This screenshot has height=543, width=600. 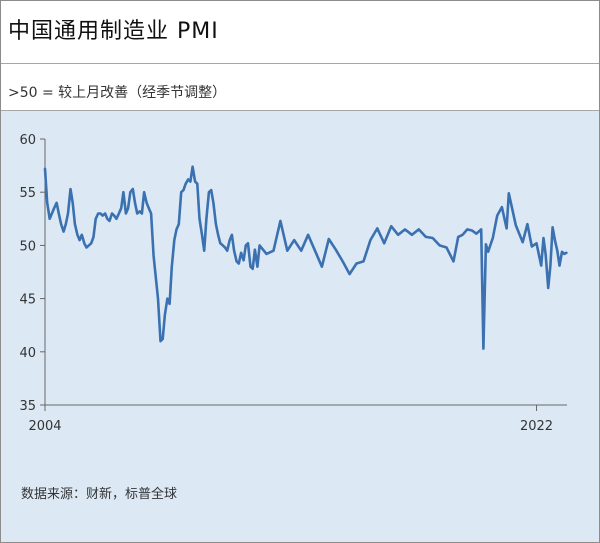 I want to click on y-tick-label-60: 60, so click(x=27, y=140).